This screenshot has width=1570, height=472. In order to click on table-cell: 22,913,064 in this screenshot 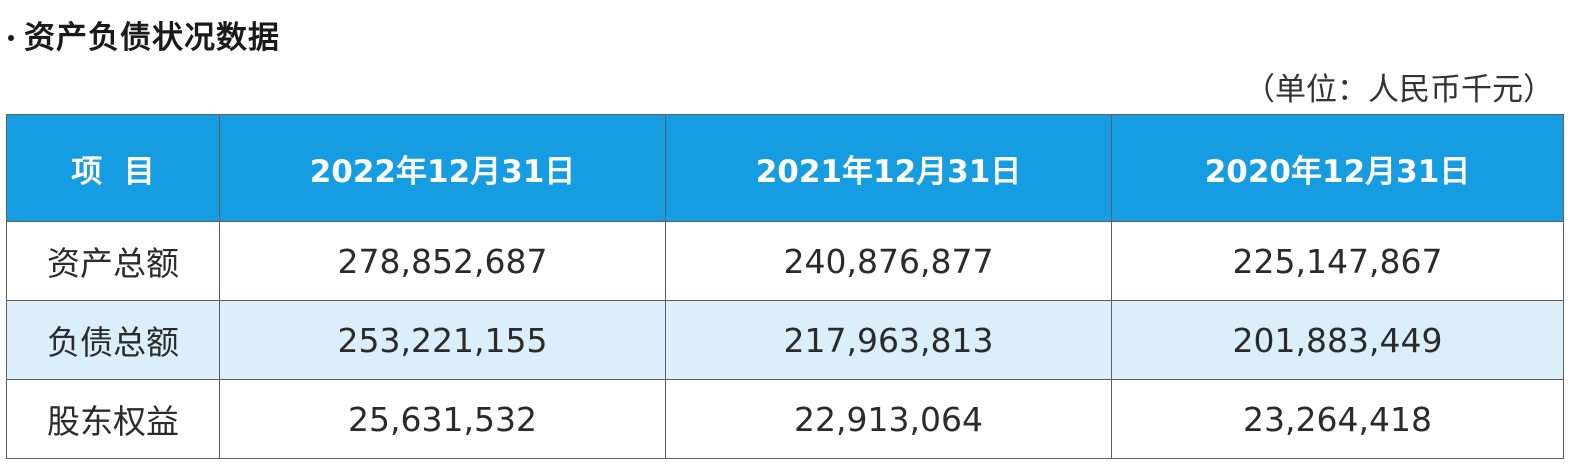, I will do `click(888, 419)`.